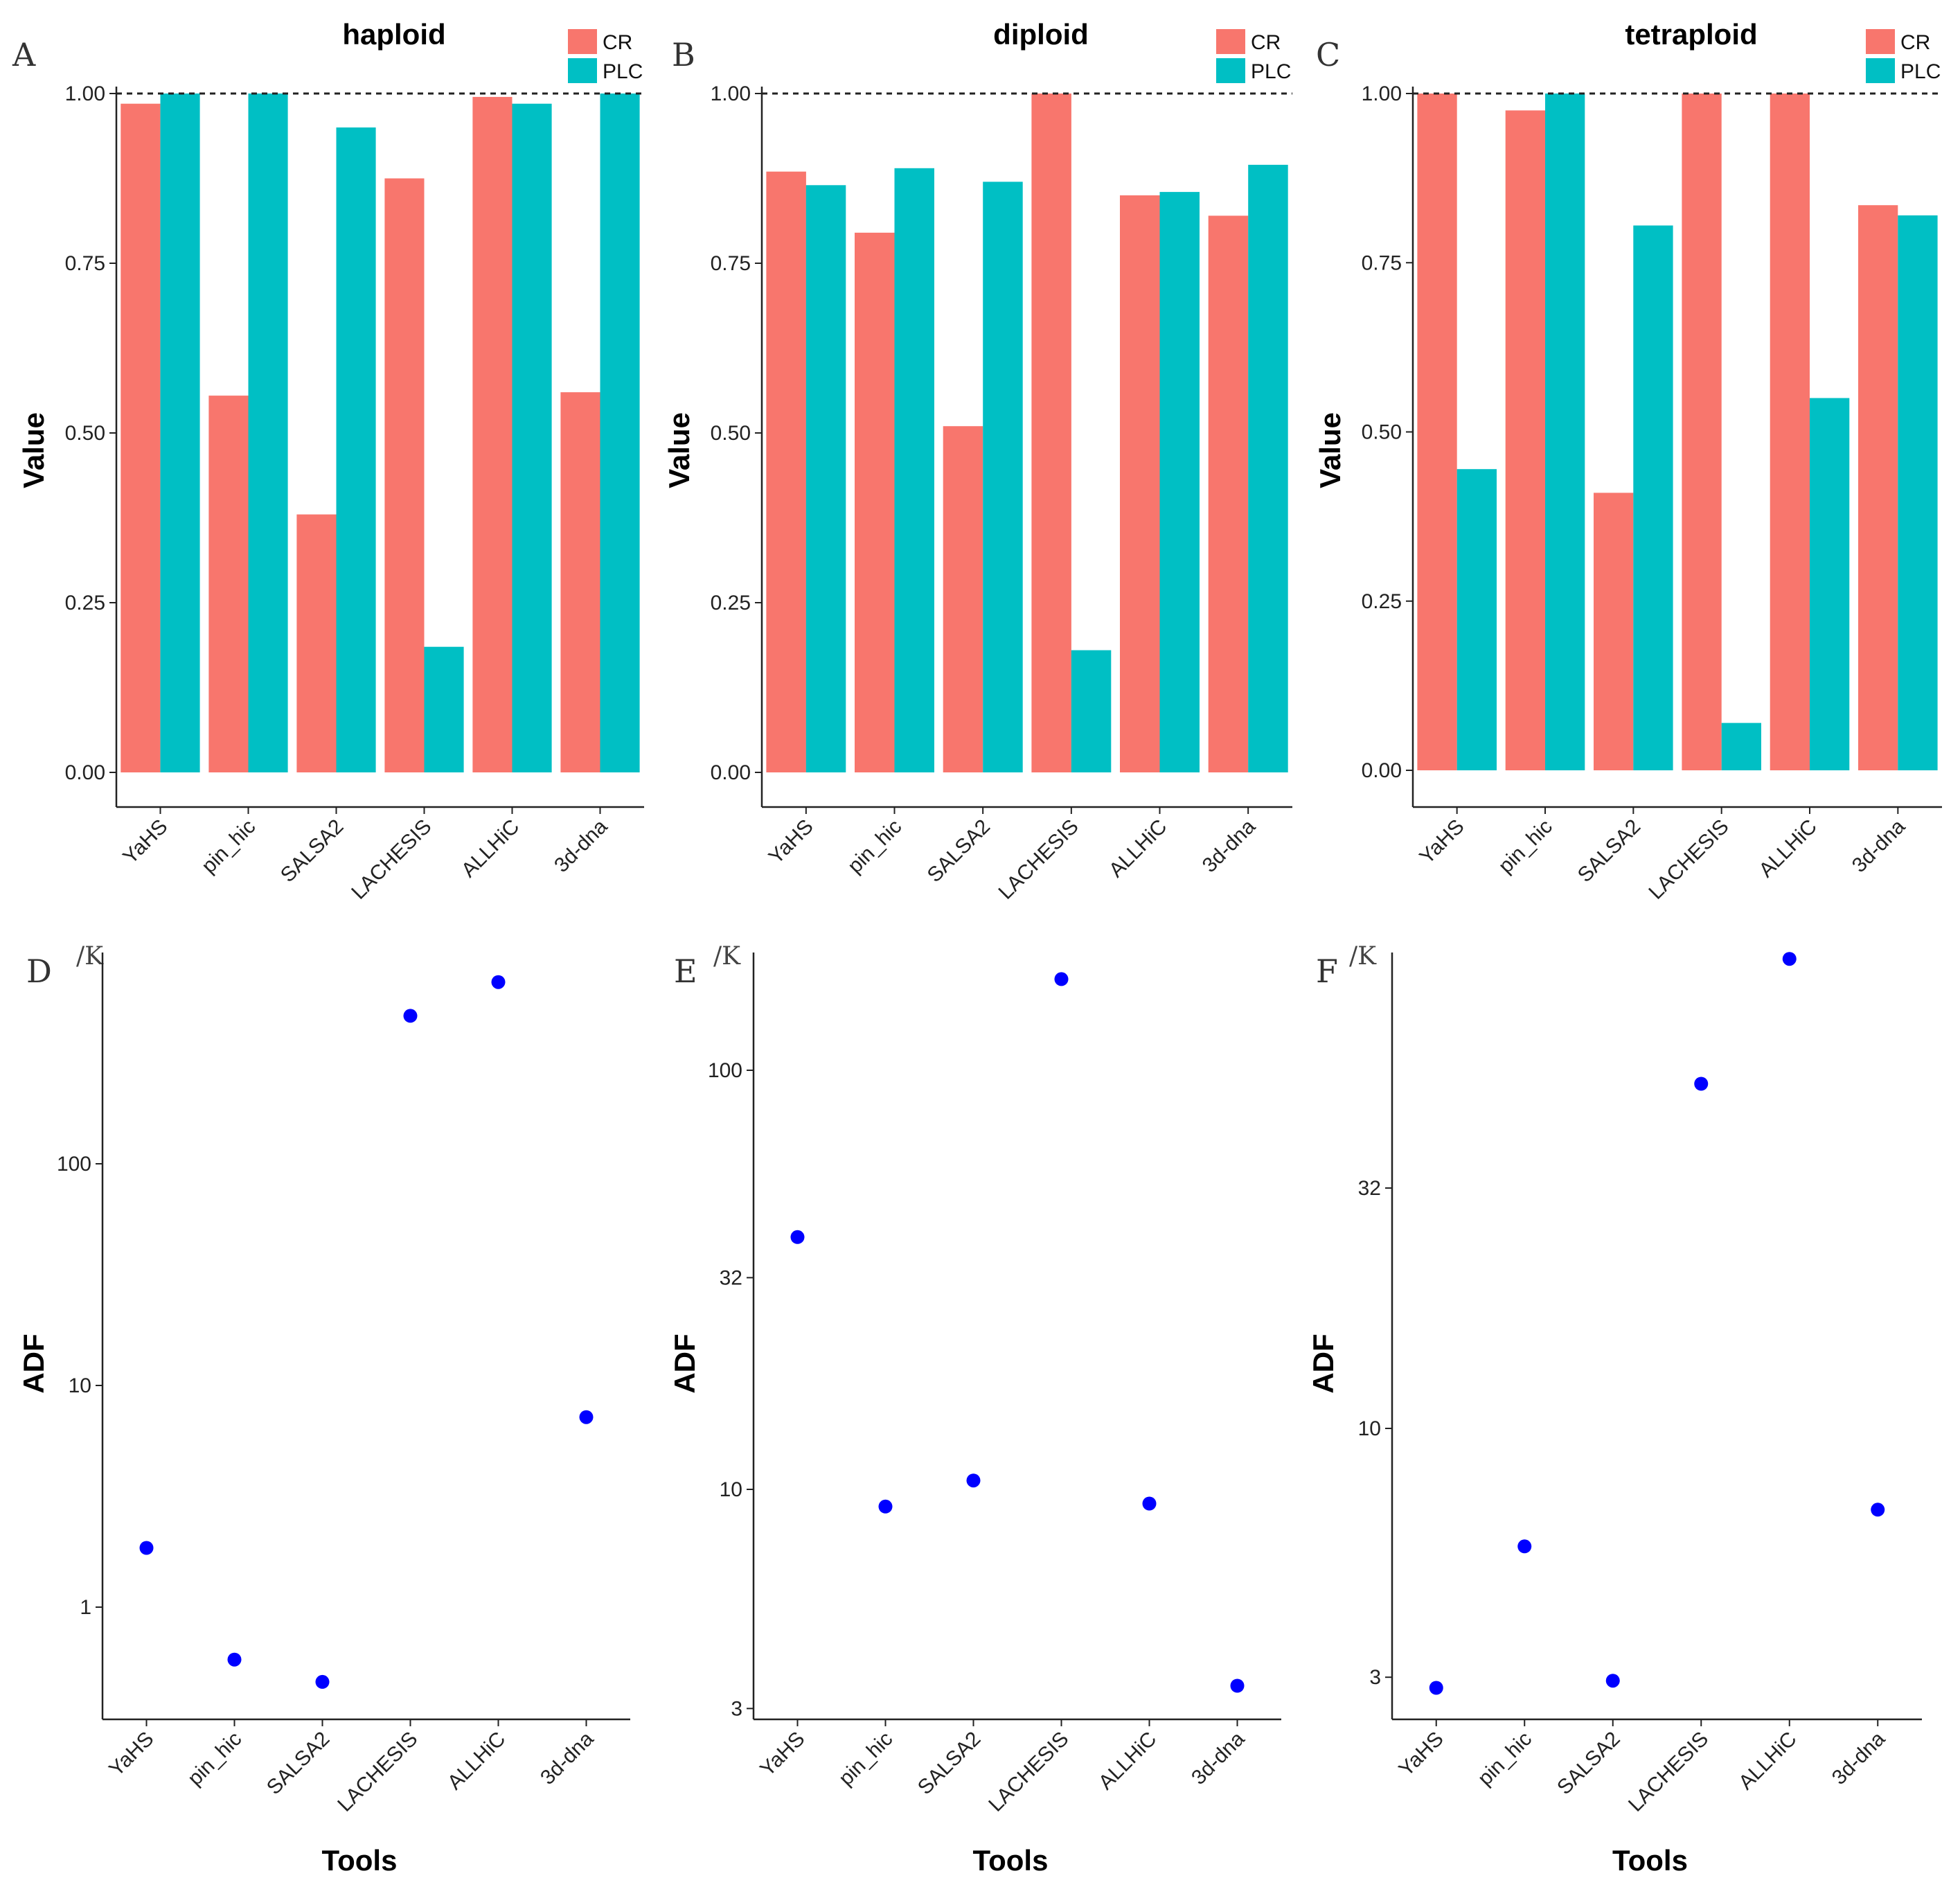  What do you see at coordinates (1327, 971) in the screenshot?
I see `panel-letter: F` at bounding box center [1327, 971].